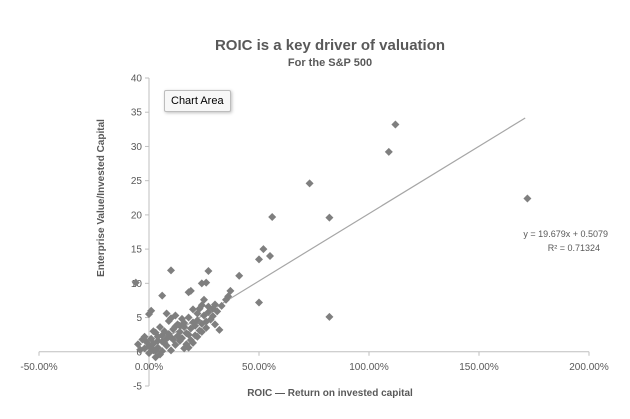 Image resolution: width=630 pixels, height=419 pixels. I want to click on x-tick-label: 0.00%, so click(149, 367).